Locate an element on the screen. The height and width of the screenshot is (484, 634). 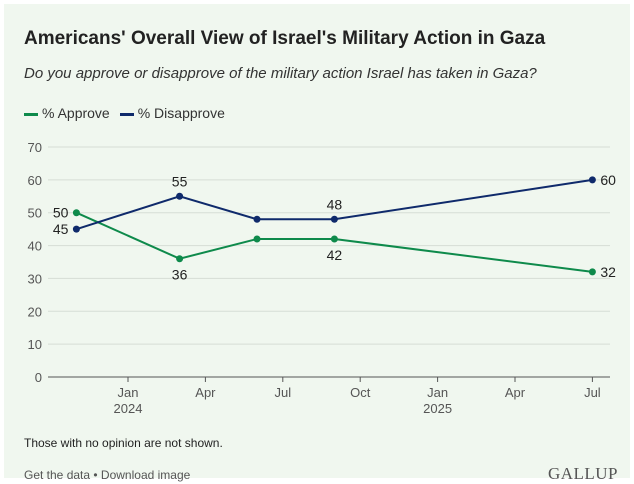
data-label: 60 is located at coordinates (608, 180).